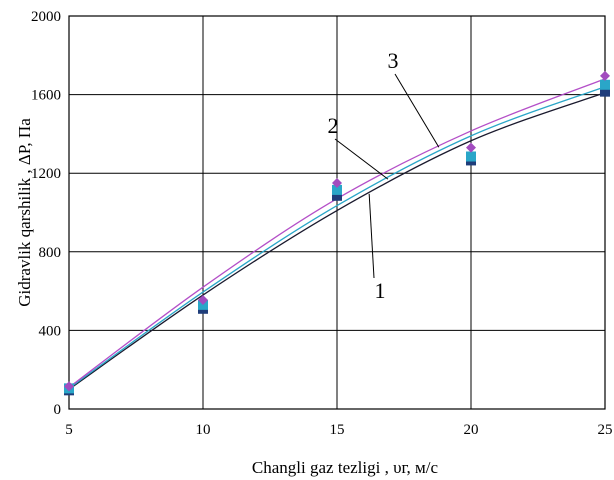 This screenshot has height=480, width=614. Describe the element at coordinates (46, 213) in the screenshot. I see `y-tick-labels: 0 400 800 1200 1600 2000` at that location.